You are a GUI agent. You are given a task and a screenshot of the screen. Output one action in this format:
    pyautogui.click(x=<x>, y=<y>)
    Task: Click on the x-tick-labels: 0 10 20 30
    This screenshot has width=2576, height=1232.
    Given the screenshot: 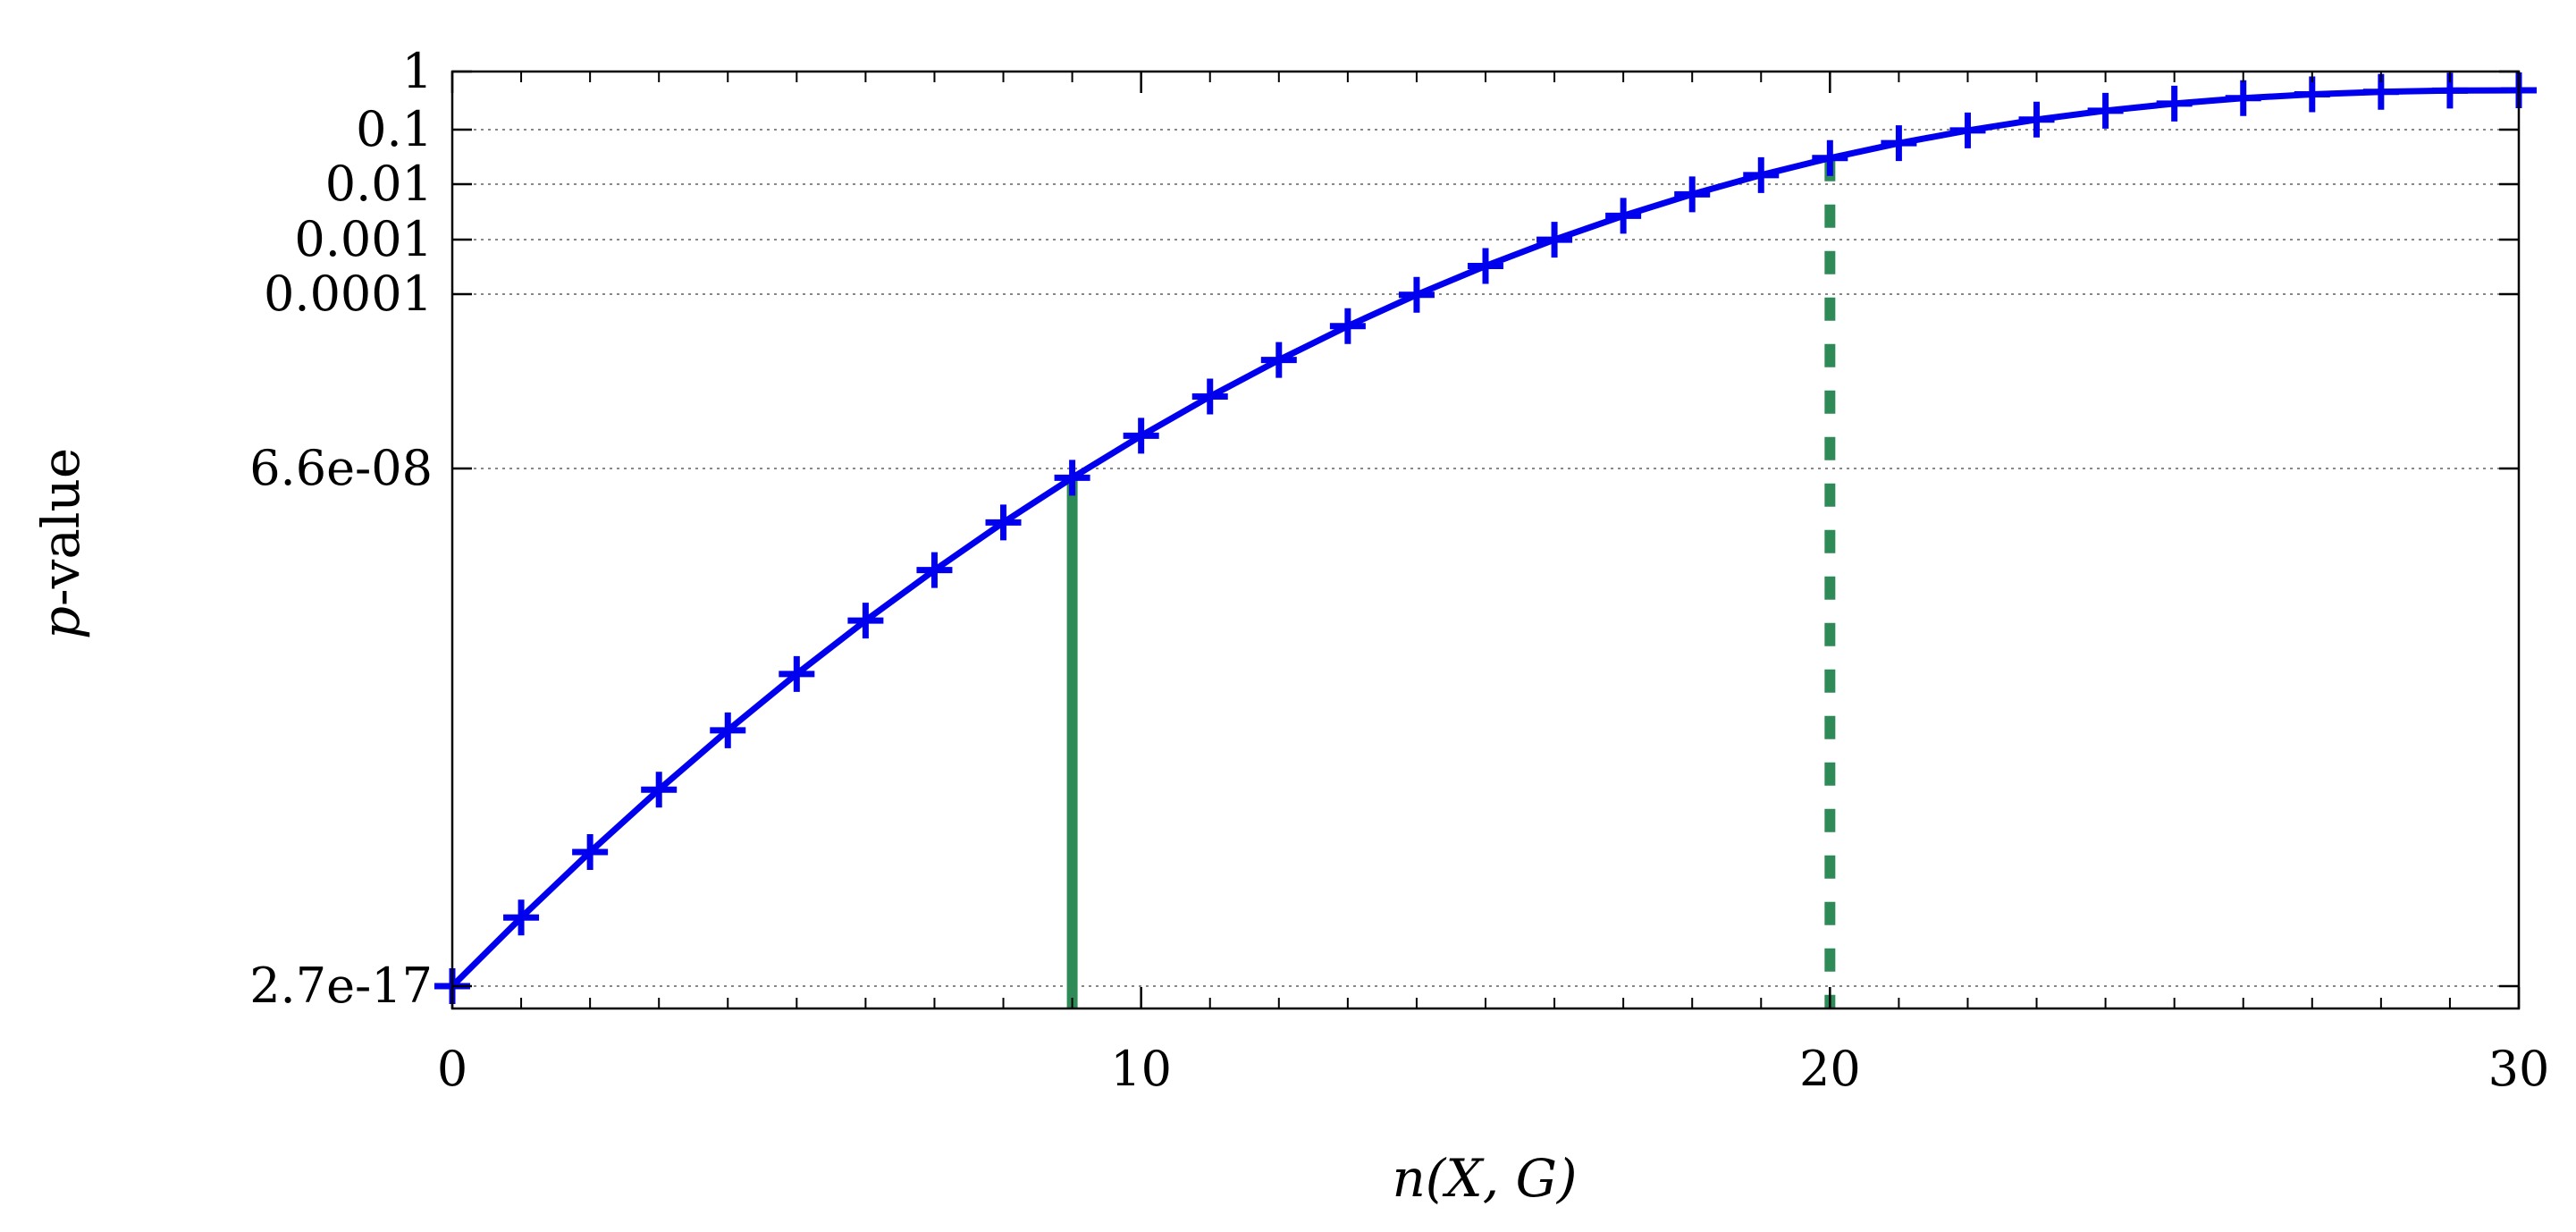 What is the action you would take?
    pyautogui.click(x=1494, y=1069)
    